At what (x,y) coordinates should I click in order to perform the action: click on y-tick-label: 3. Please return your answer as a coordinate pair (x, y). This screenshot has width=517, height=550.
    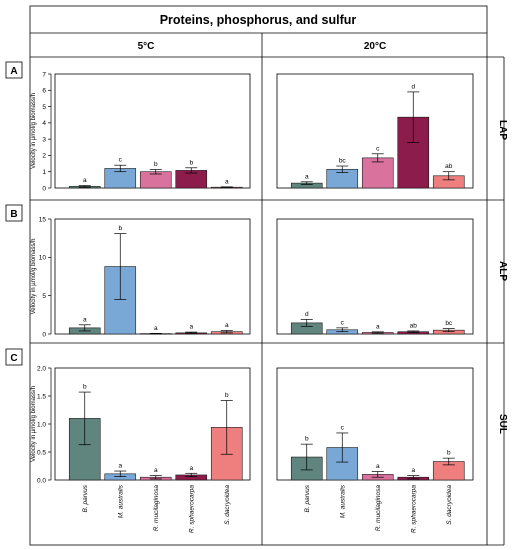
    Looking at the image, I should click on (44, 139).